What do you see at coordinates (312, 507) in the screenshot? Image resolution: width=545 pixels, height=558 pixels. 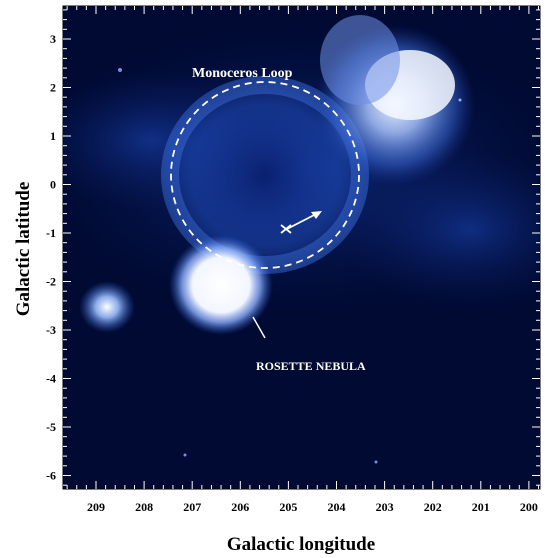 I see `x-tick-labels: 209 208 207 206 205 204 203 202 201 200` at bounding box center [312, 507].